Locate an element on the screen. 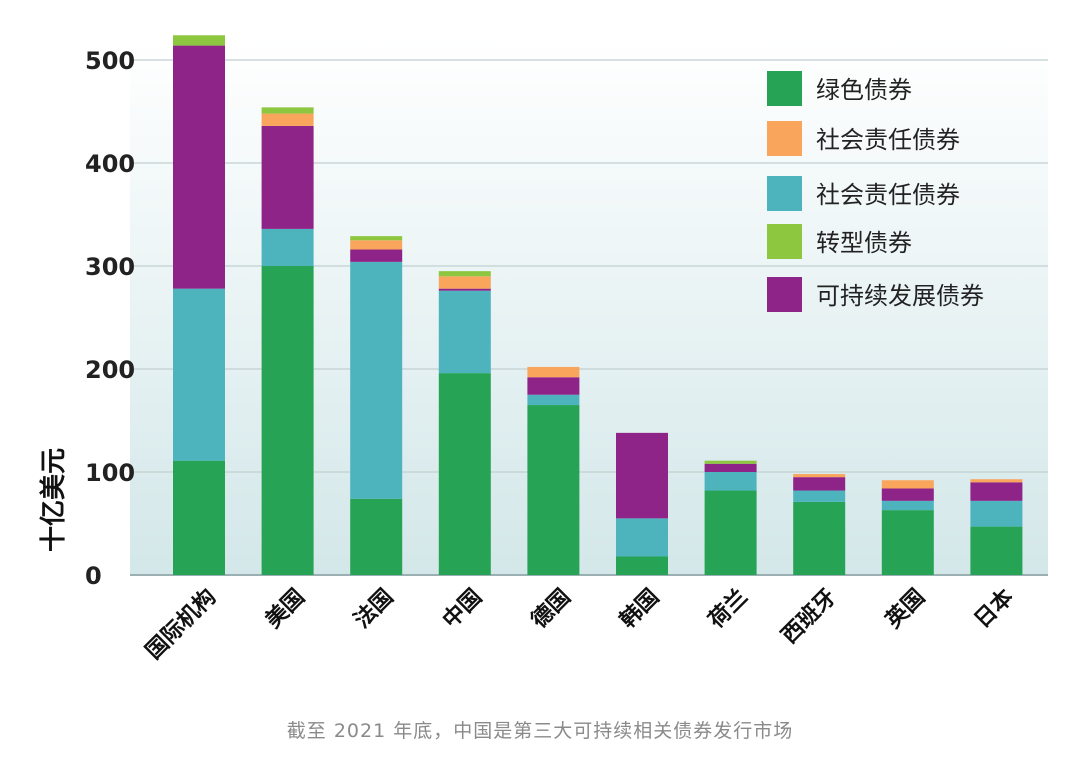 The height and width of the screenshot is (771, 1080). x-category-label: 美国 is located at coordinates (285, 609).